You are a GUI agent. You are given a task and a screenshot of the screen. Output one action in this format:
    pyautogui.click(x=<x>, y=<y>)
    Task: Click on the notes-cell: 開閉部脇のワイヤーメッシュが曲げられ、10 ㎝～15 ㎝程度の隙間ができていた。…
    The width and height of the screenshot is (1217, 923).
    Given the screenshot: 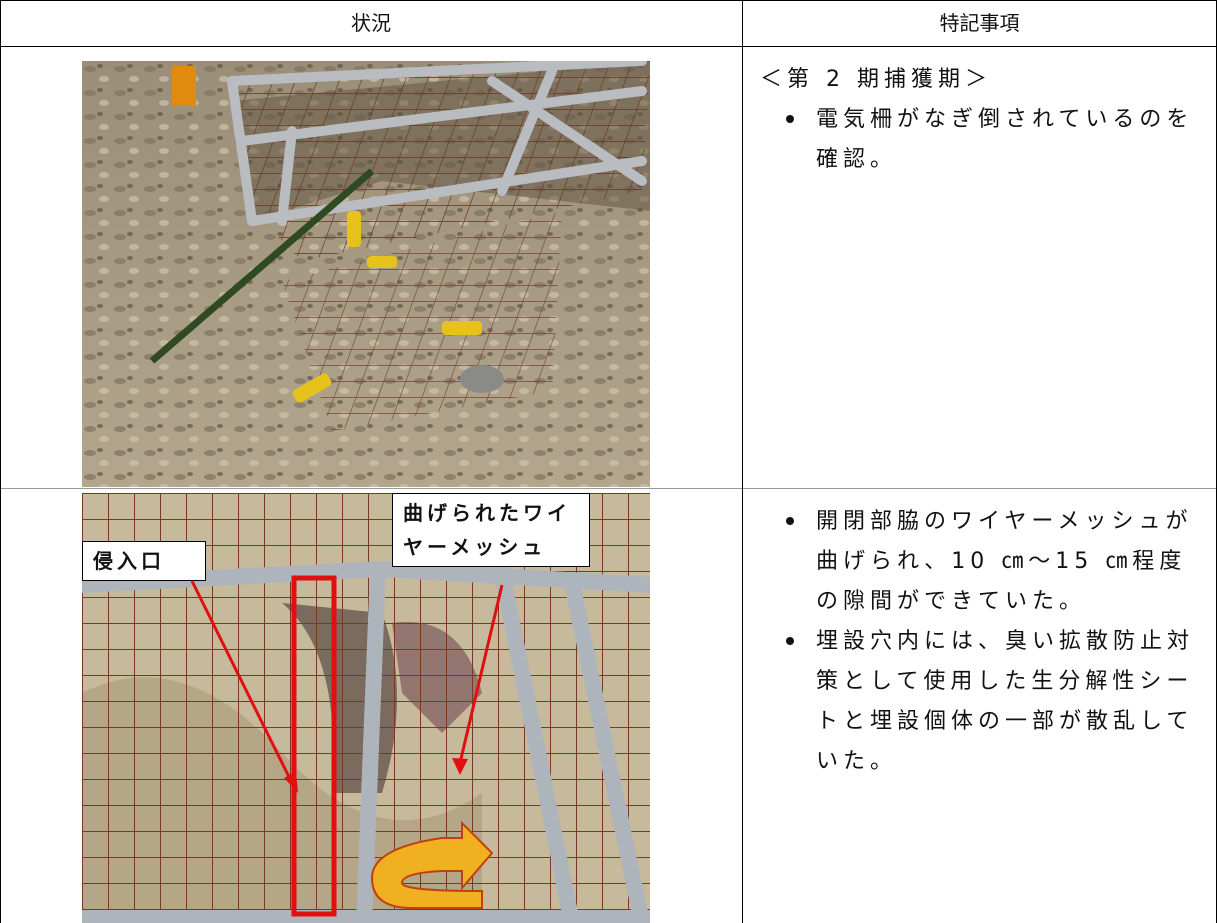 What is the action you would take?
    pyautogui.click(x=979, y=635)
    